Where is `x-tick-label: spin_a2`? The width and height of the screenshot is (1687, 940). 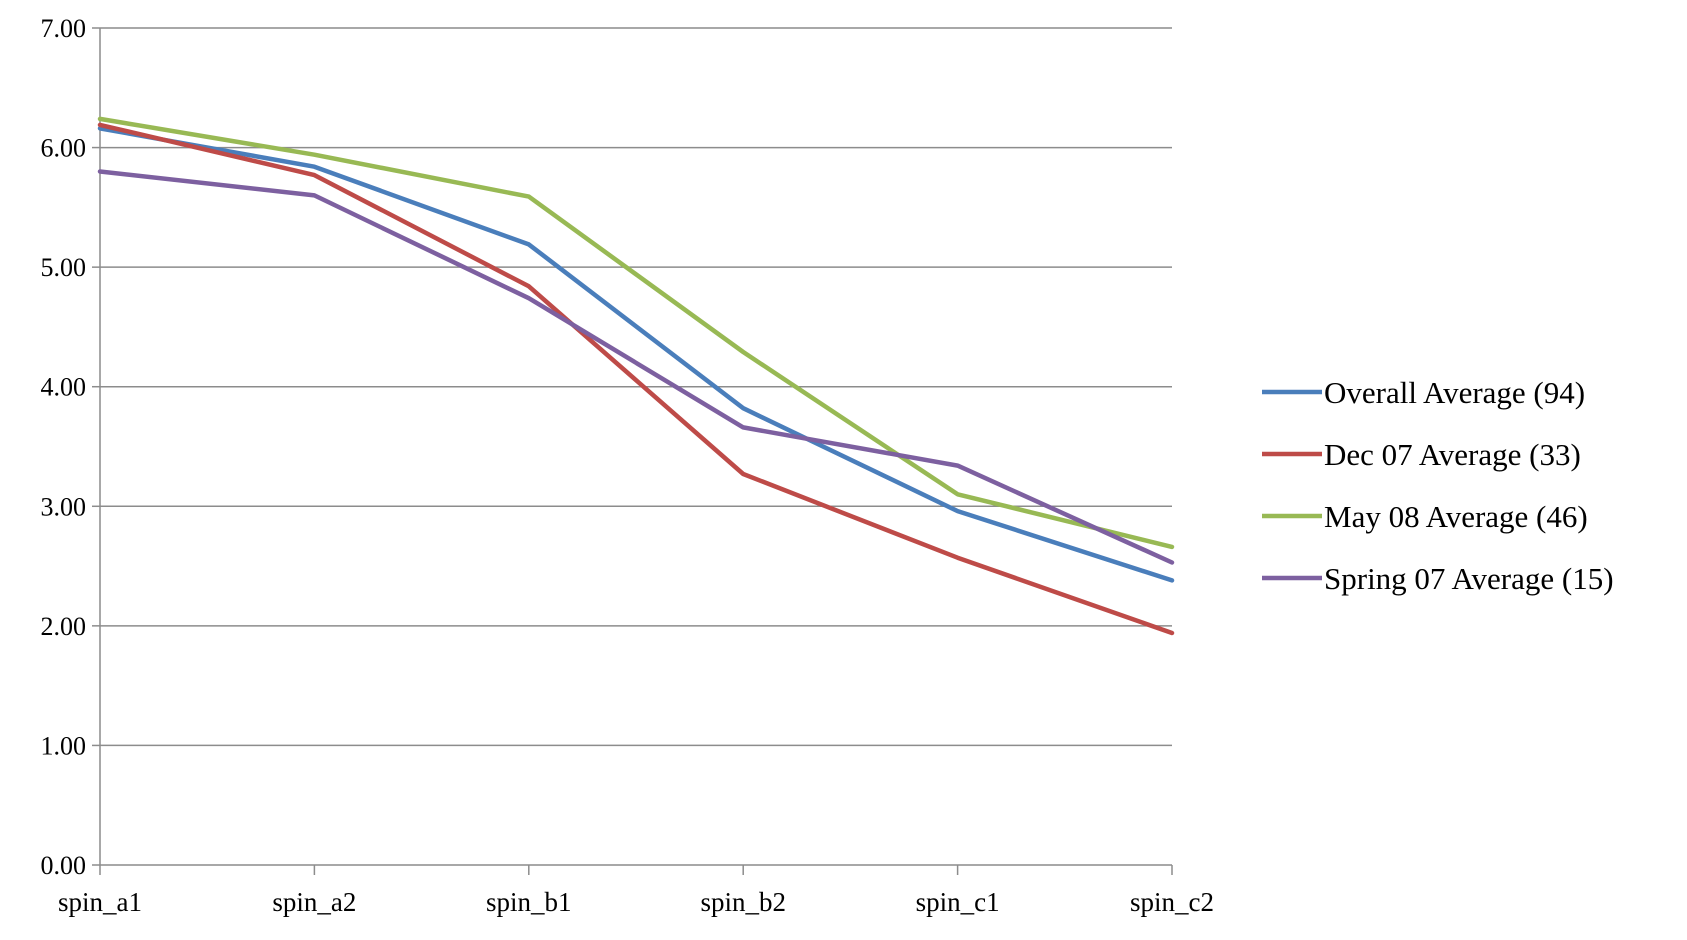 x-tick-label: spin_a2 is located at coordinates (314, 902).